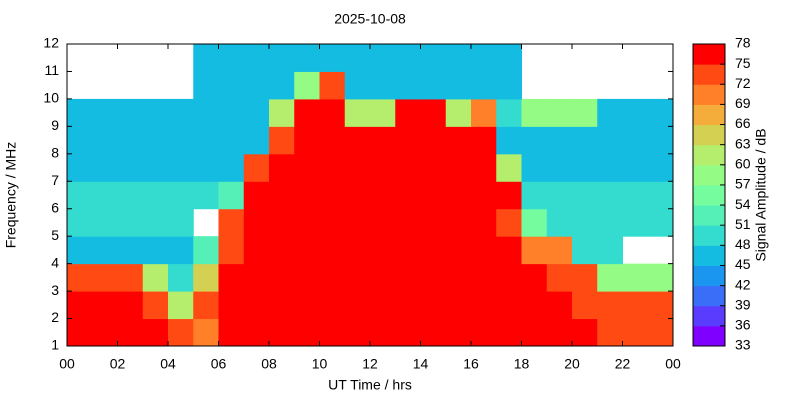  What do you see at coordinates (743, 244) in the screenshot?
I see `colorbar-tick-label: 48` at bounding box center [743, 244].